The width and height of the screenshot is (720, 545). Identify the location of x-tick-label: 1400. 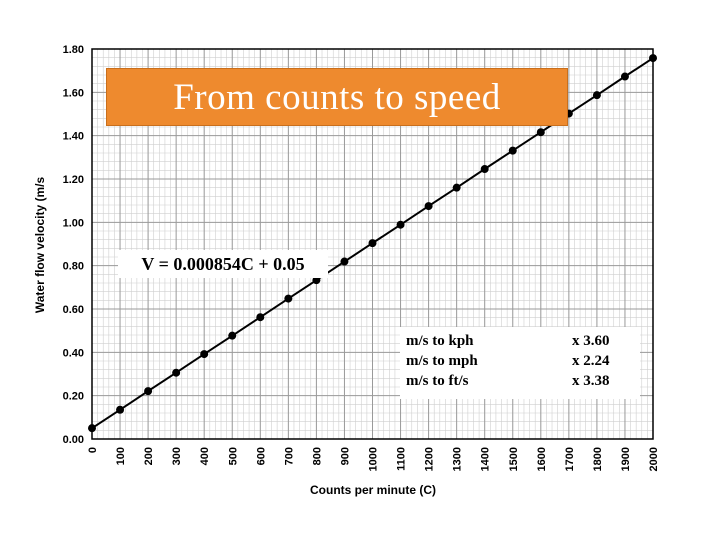
(486, 459).